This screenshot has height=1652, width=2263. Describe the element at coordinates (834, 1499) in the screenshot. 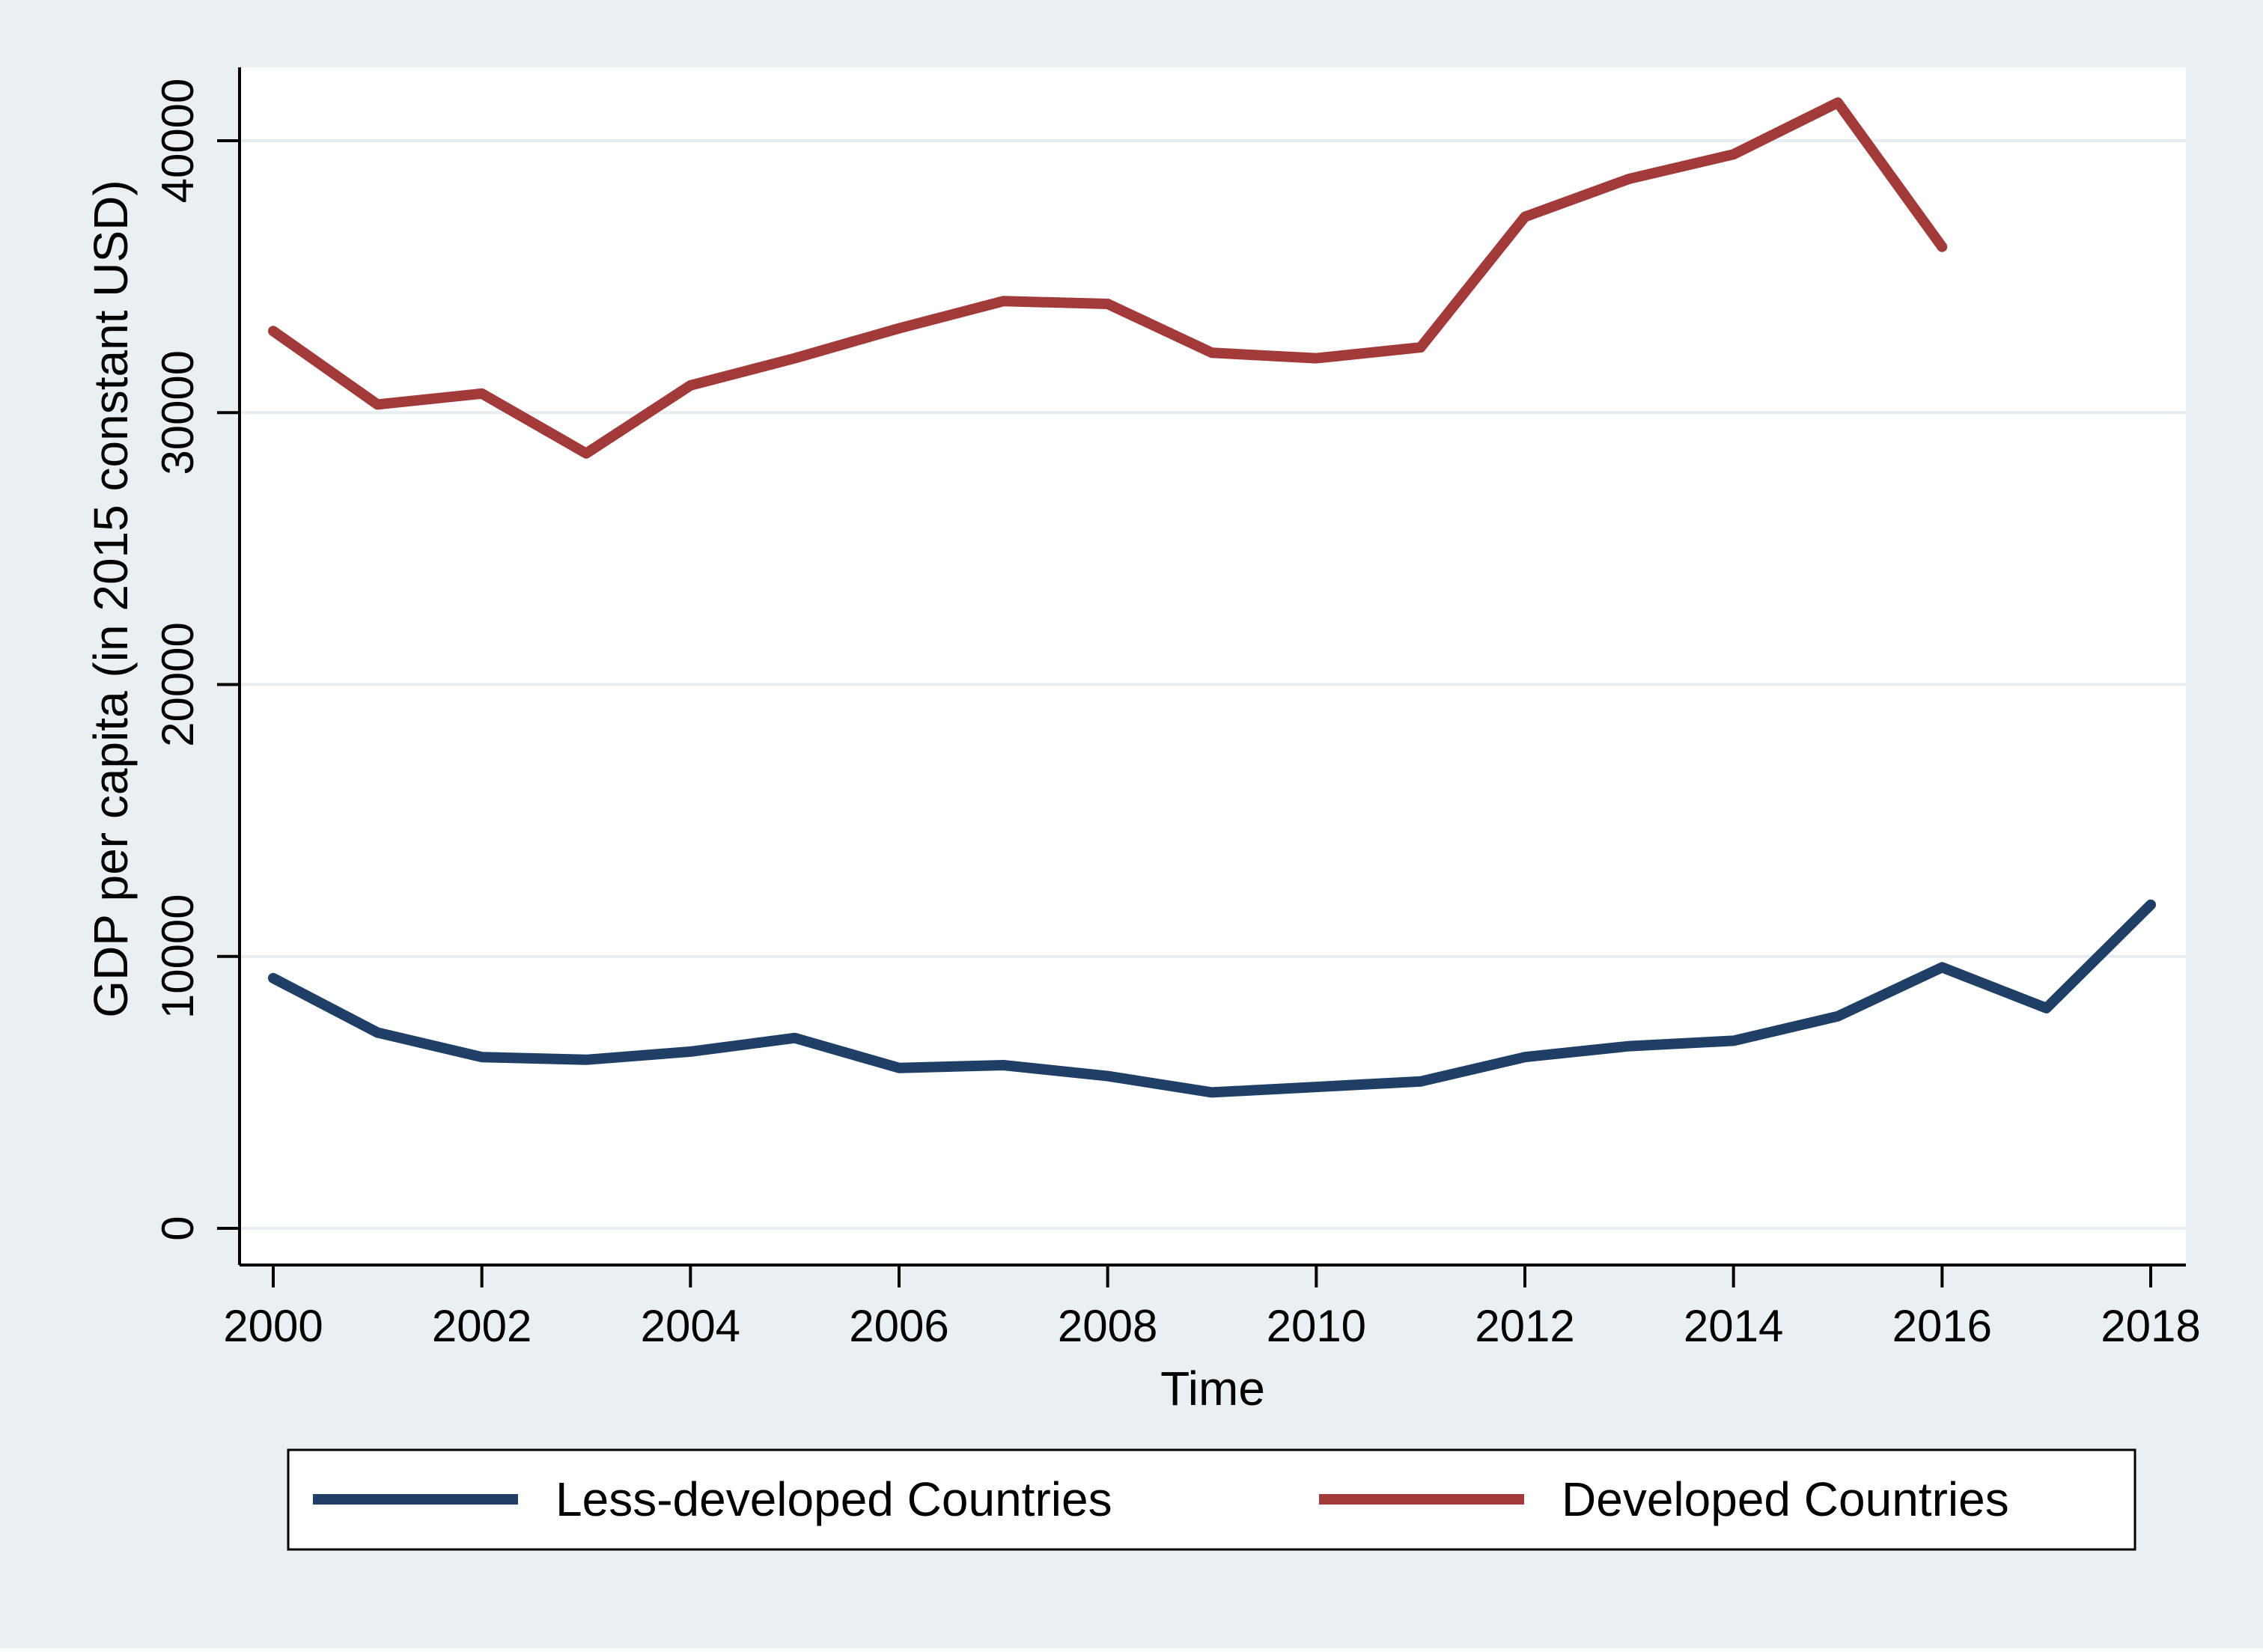

I see `legend-label-less-developed: Less-developed Countries` at that location.